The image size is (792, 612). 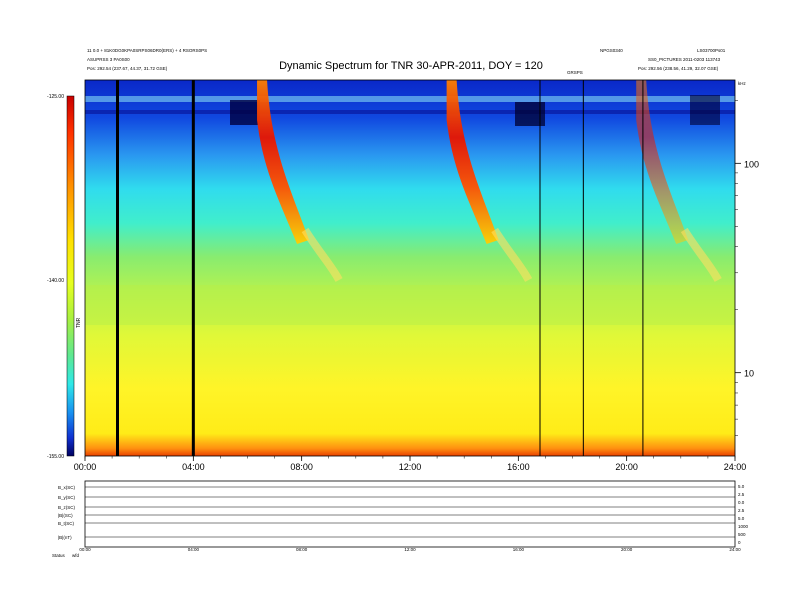 I want to click on x-tick-label: 04:00, so click(x=193, y=467).